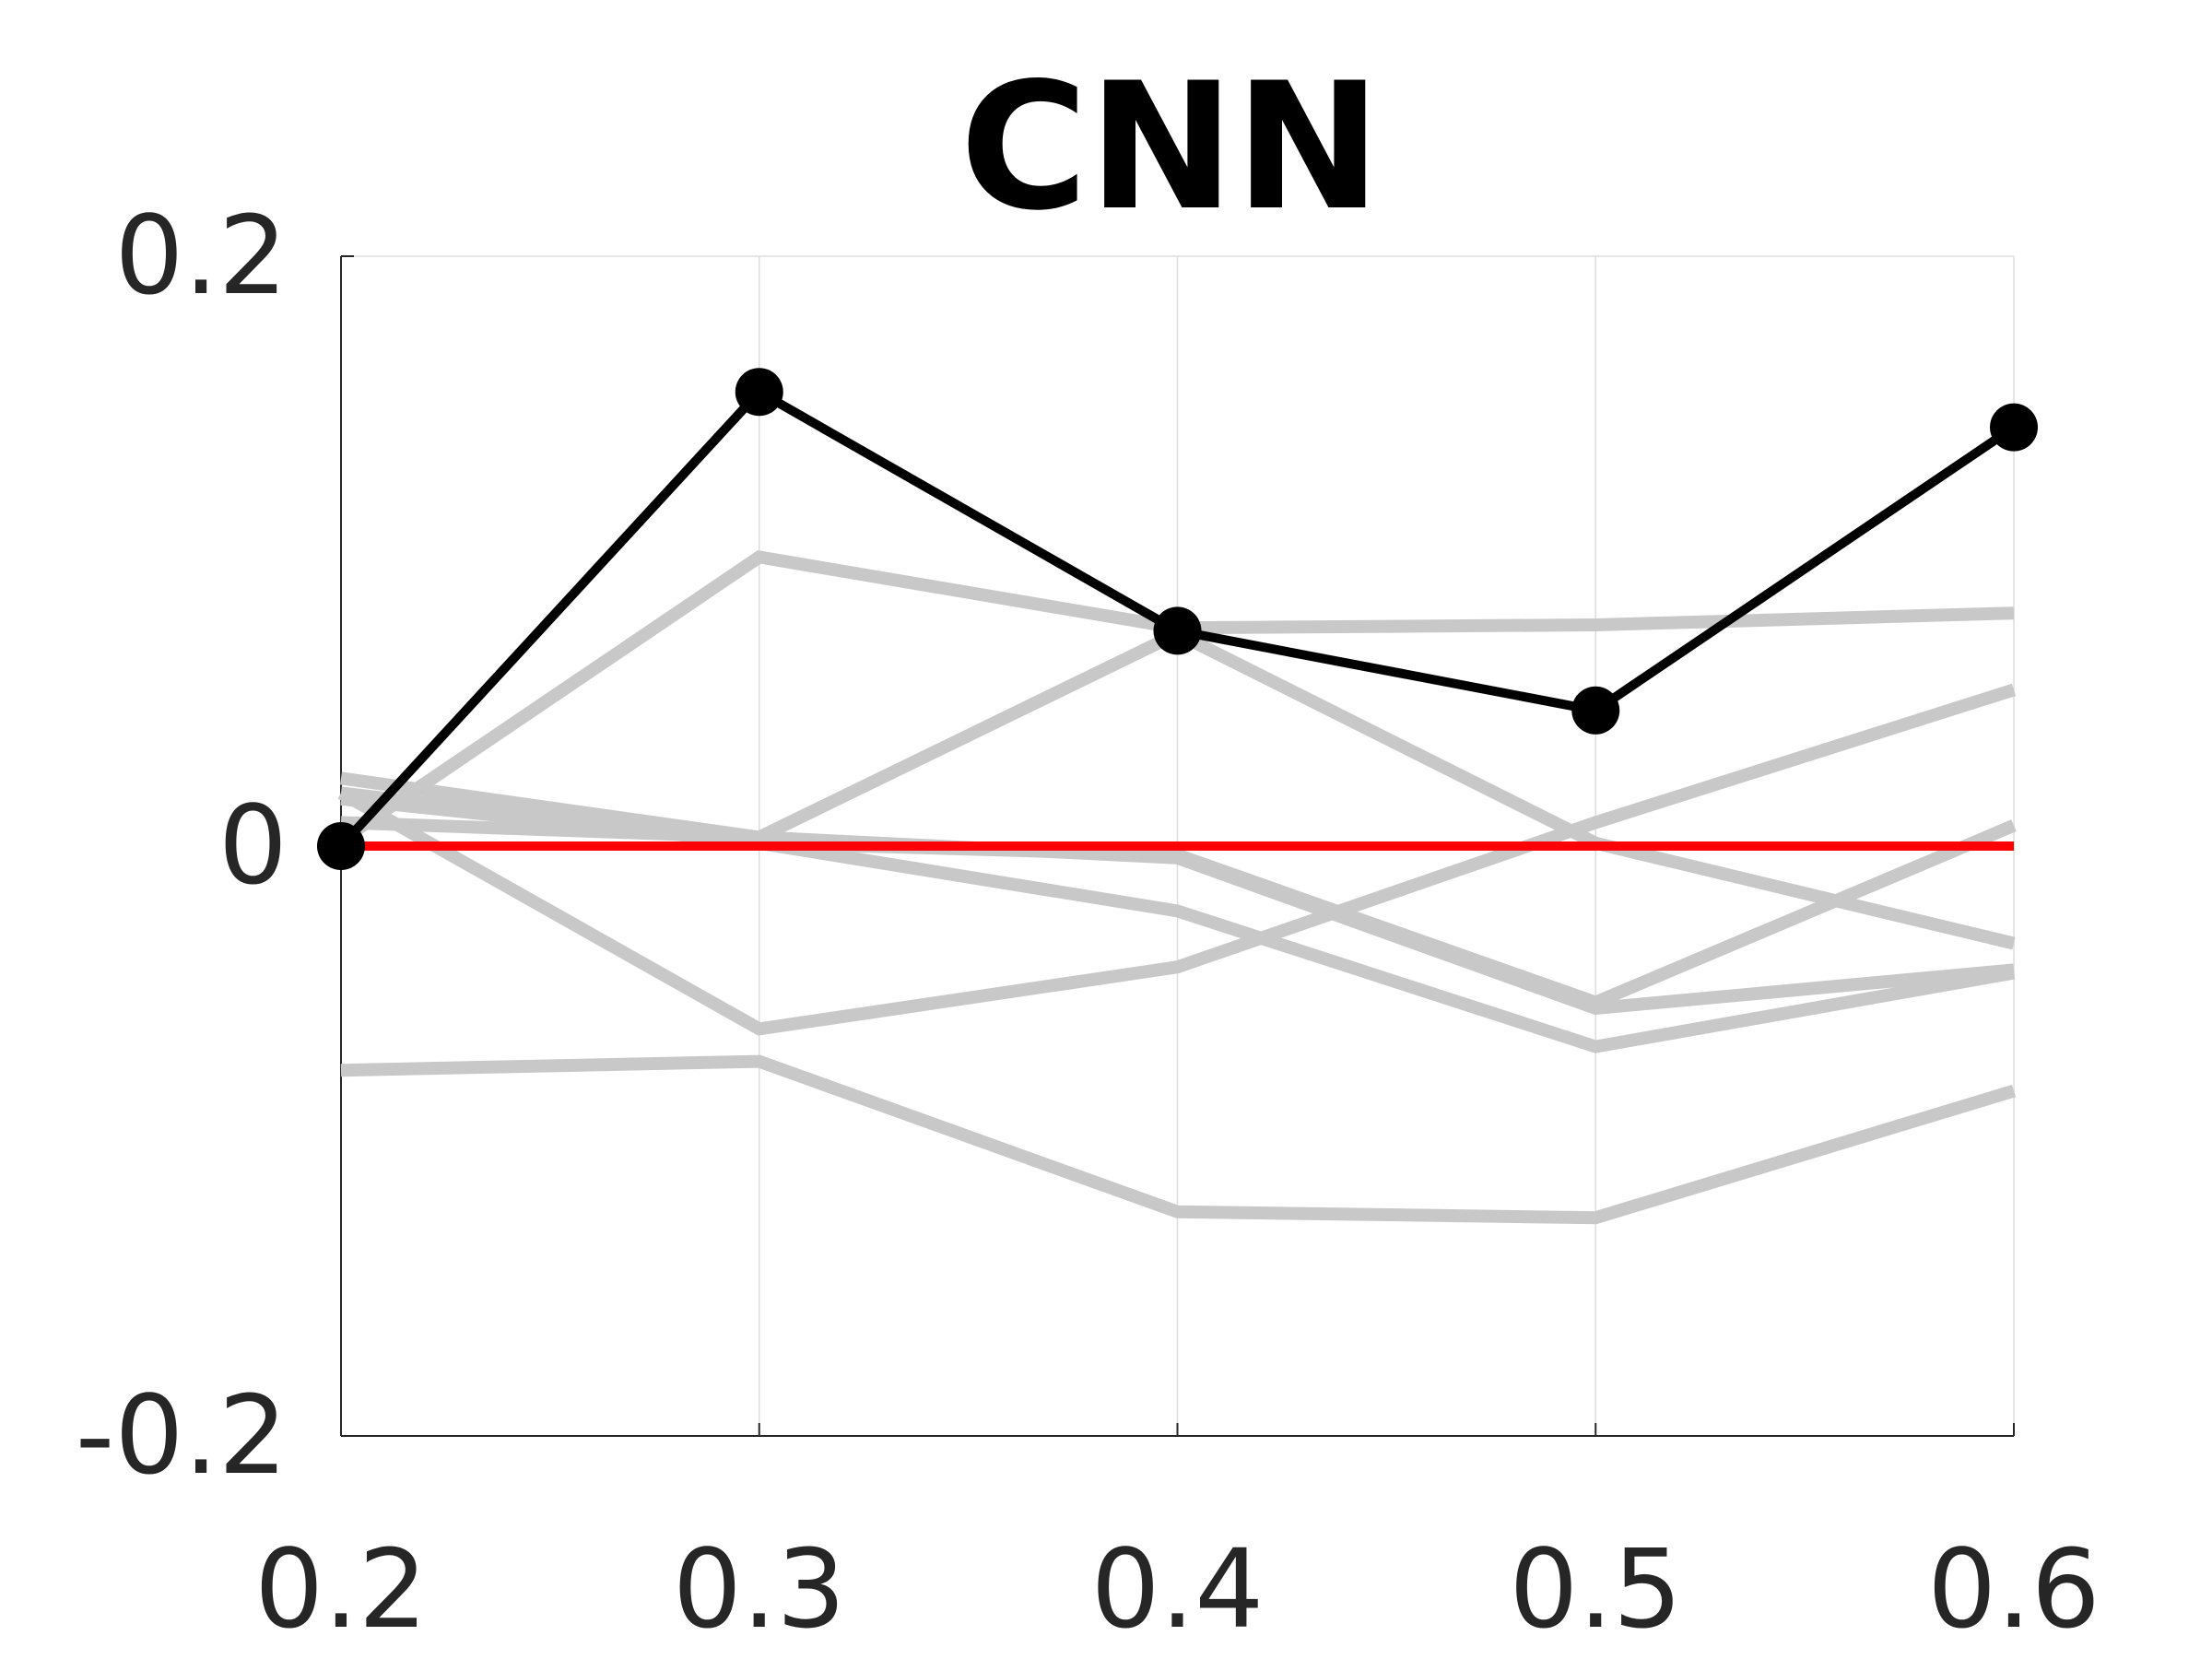 This screenshot has height=1659, width=2212. I want to click on y-tick-label-1: 0, so click(253, 845).